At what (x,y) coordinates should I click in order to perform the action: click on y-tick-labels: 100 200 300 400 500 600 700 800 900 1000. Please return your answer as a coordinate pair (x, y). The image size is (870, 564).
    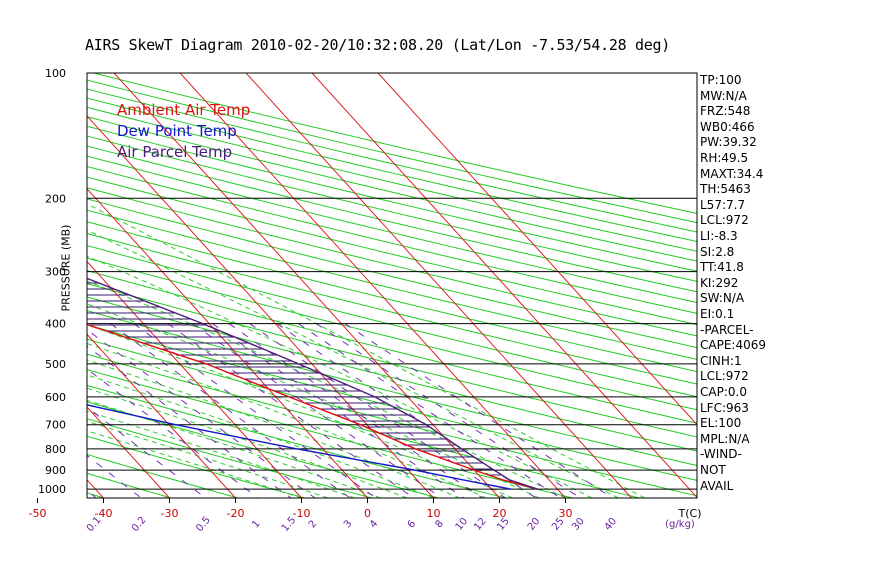
    Looking at the image, I should click on (52, 281).